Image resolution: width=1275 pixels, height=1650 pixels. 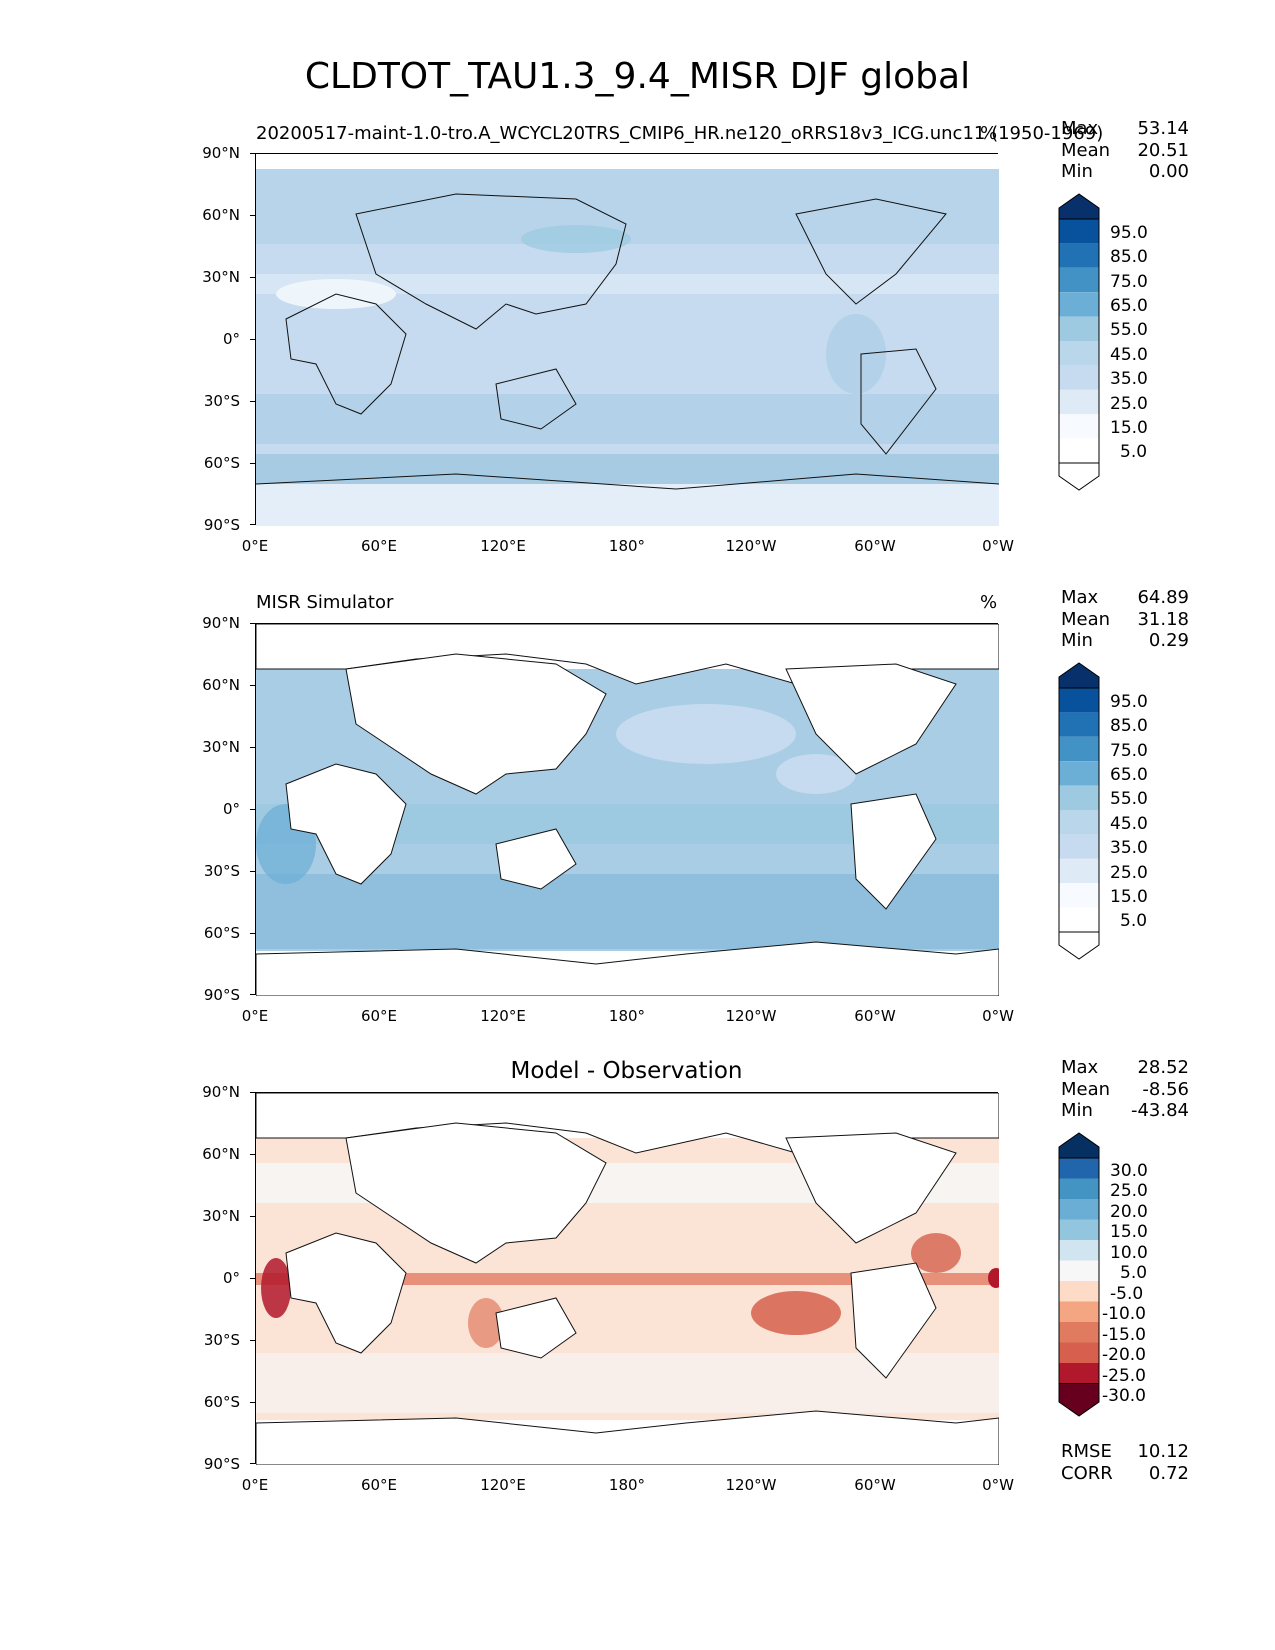 I want to click on diff-lon-0e: 0°E, so click(x=255, y=1485).